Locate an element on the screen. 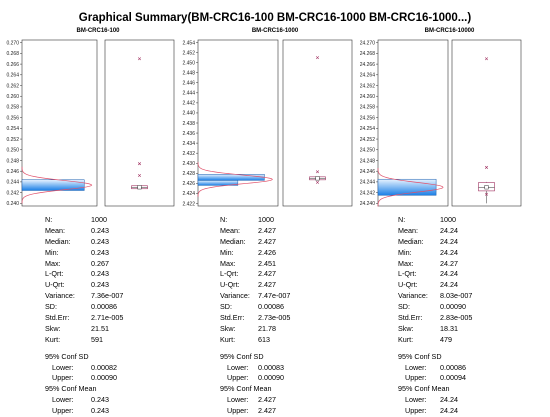  stat-label: Max: is located at coordinates (228, 263).